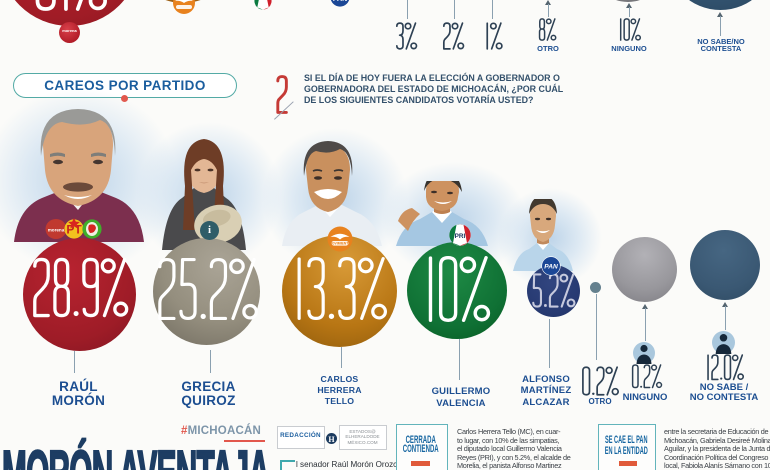 The height and width of the screenshot is (470, 770). Describe the element at coordinates (74, 230) in the screenshot. I see `svg-text: PT` at that location.